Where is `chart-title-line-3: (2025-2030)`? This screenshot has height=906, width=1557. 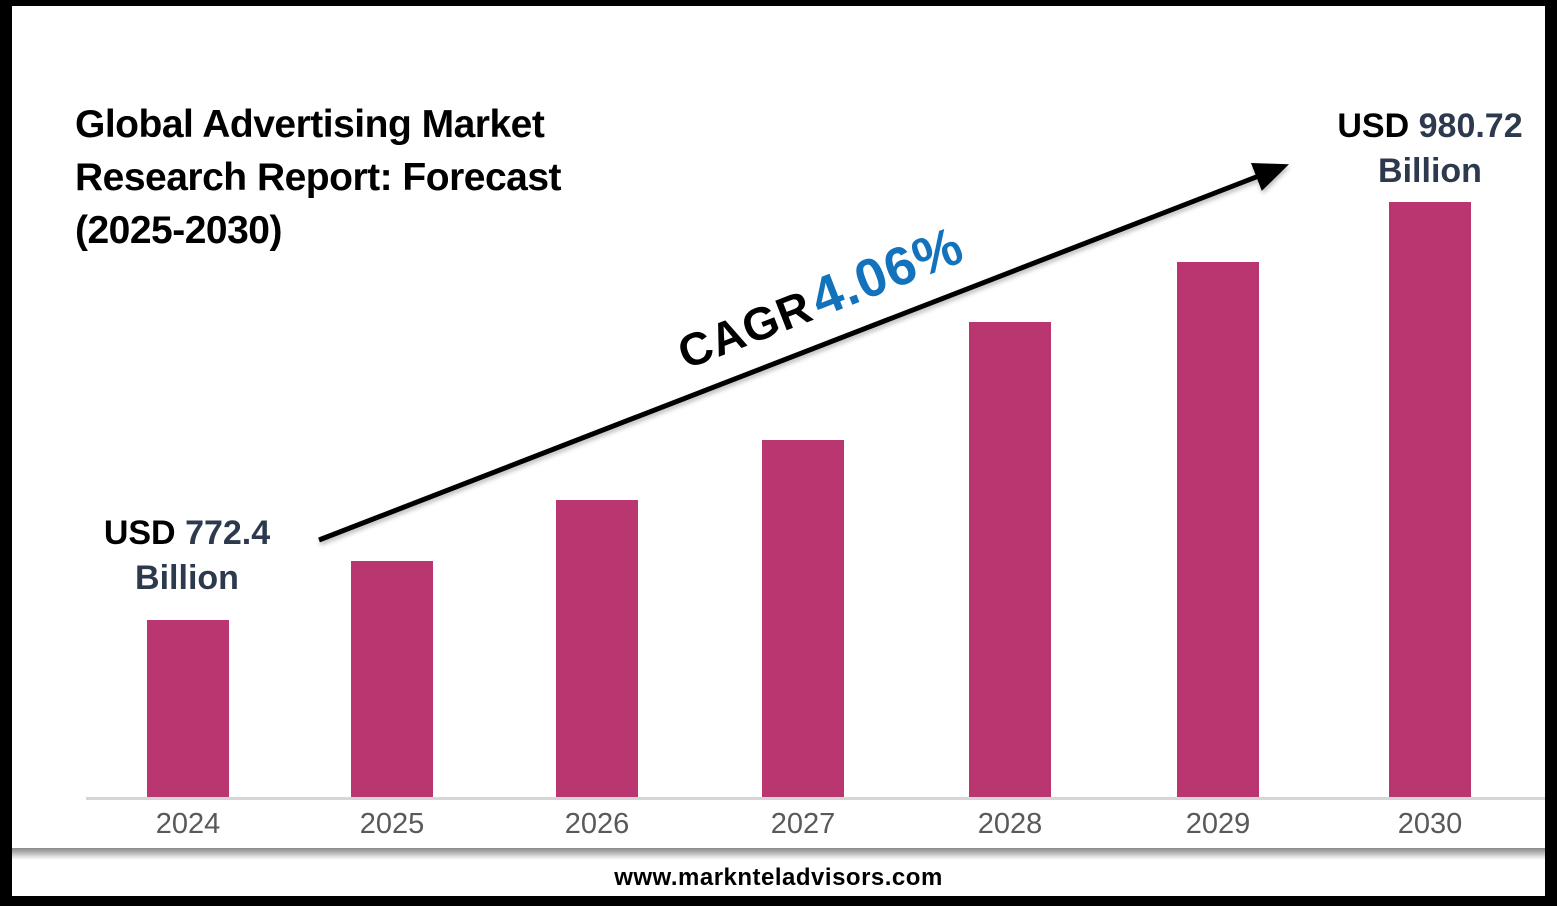 chart-title-line-3: (2025-2030) is located at coordinates (178, 230).